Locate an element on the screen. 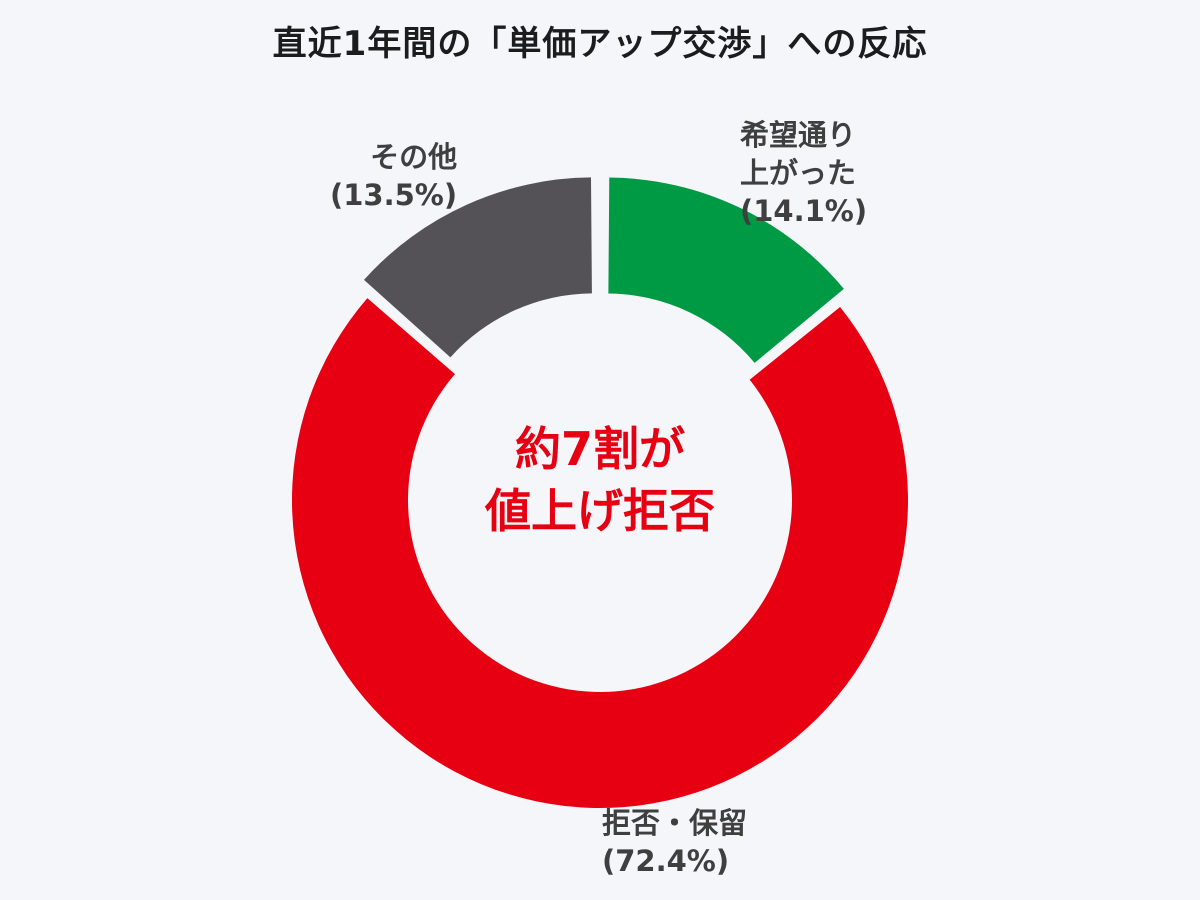  chart-title: 直近1年間の「単価アップ交渉」への反応 is located at coordinates (600, 44).